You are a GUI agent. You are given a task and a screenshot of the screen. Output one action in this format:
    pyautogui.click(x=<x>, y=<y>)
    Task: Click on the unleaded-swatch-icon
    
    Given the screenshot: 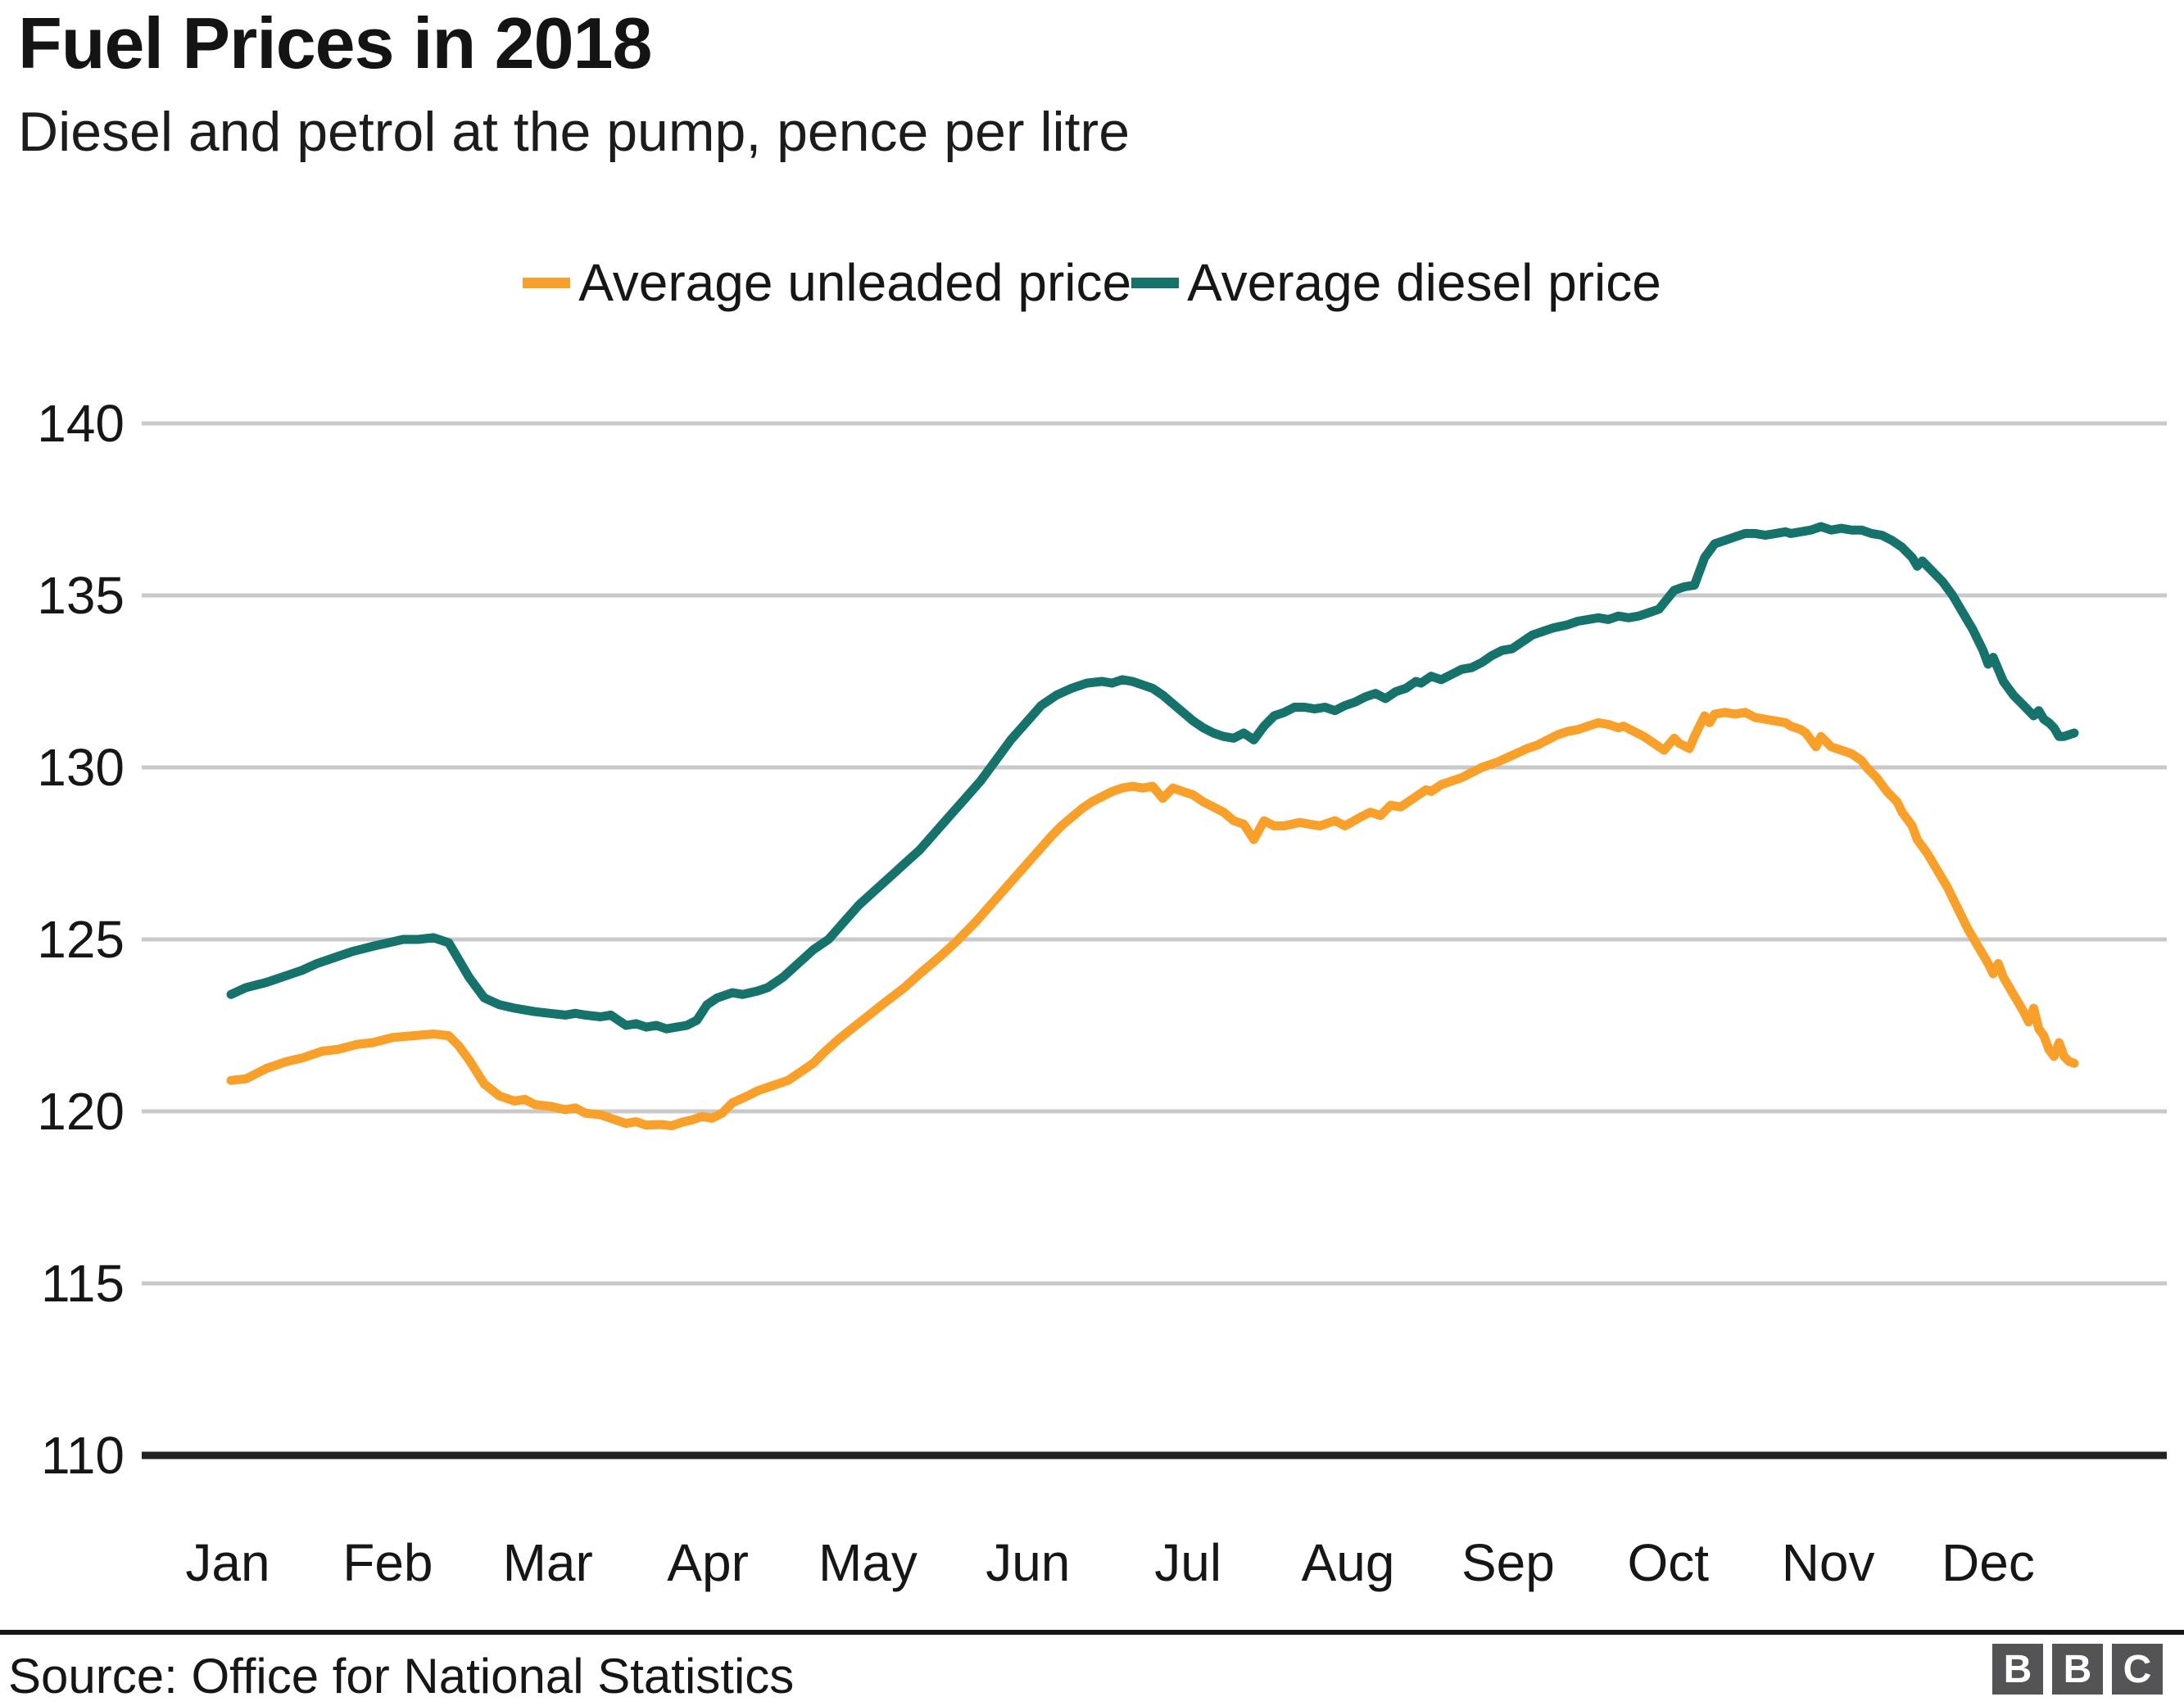 What is the action you would take?
    pyautogui.click(x=547, y=282)
    